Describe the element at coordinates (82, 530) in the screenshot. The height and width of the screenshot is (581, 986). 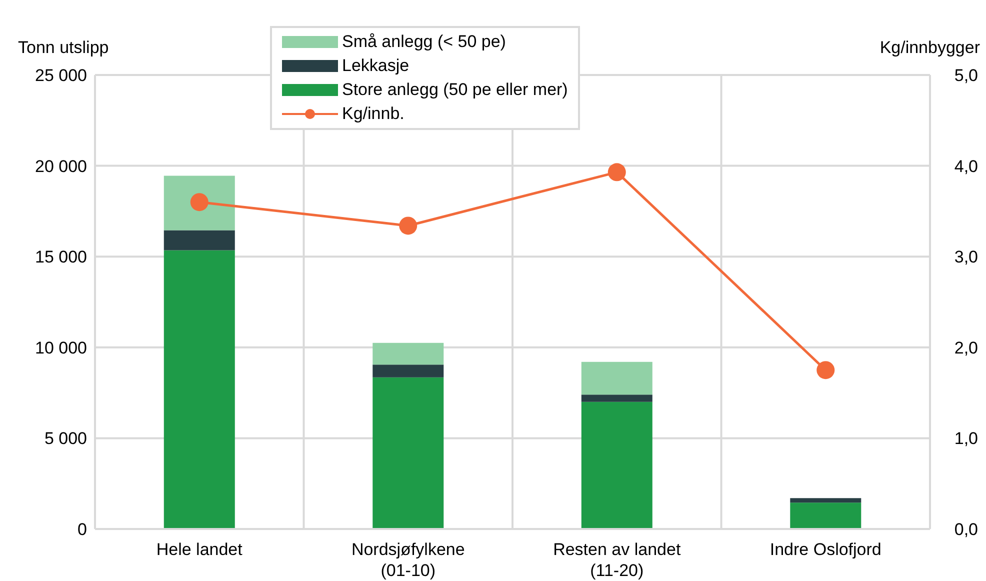
I see `y-tick-label: 0` at that location.